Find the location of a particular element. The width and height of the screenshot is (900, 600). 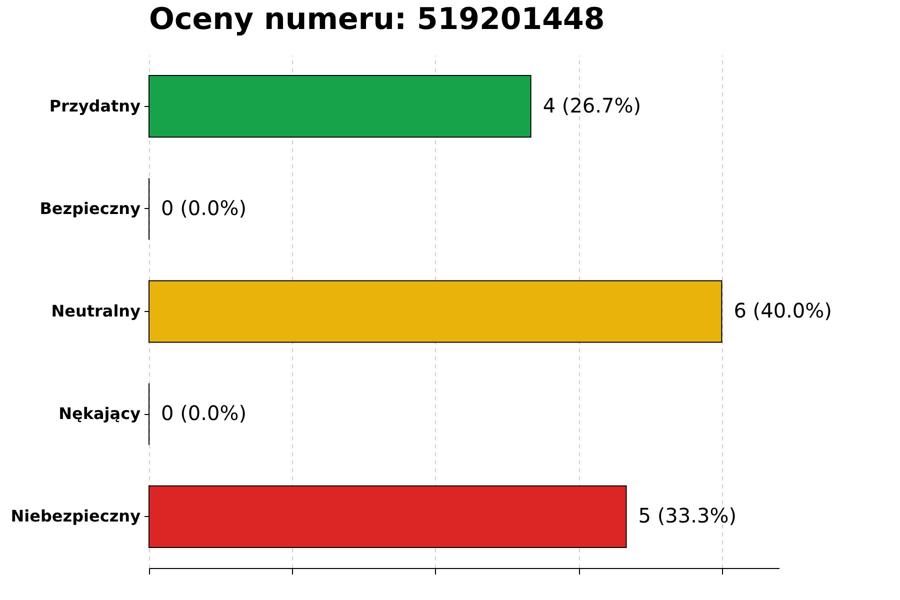

y-tick-label: Neutralny is located at coordinates (96, 311).